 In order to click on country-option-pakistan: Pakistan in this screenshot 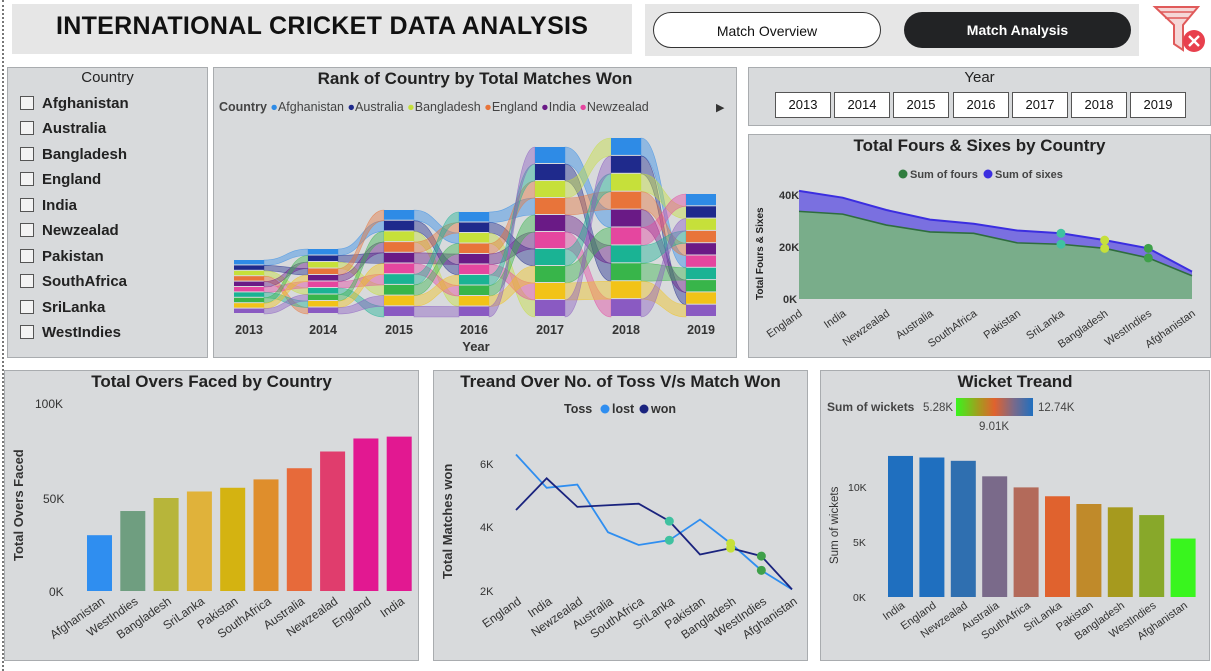, I will do `click(62, 256)`.